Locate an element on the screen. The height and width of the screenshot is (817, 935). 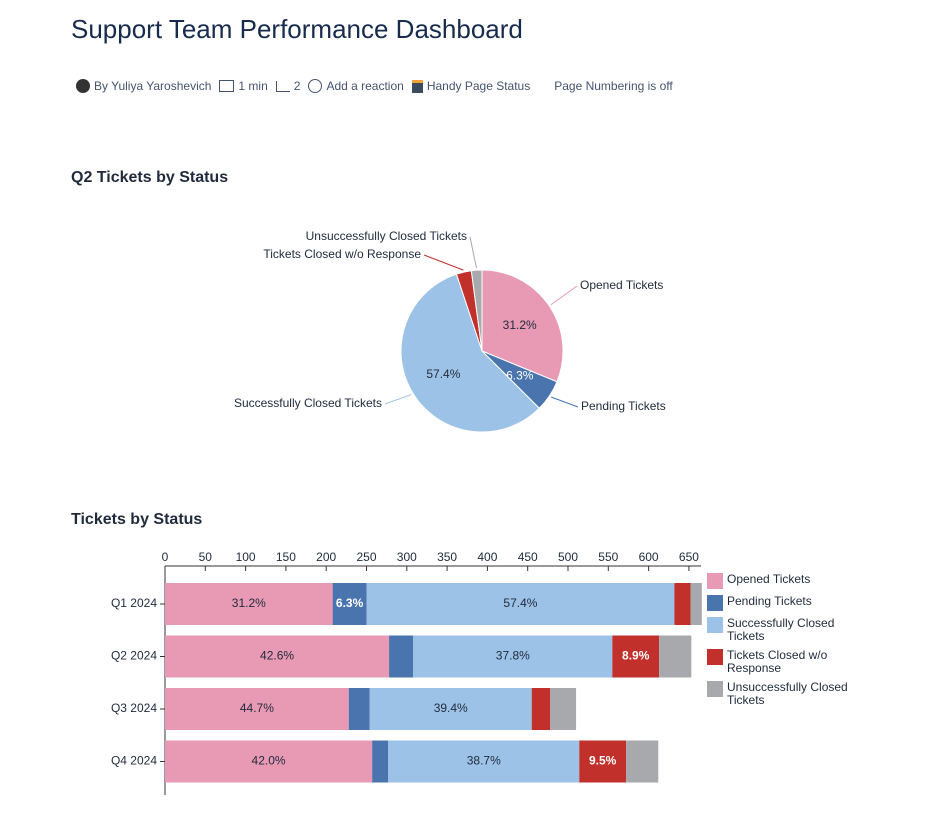
bar-value-label: 38.7% is located at coordinates (484, 761).